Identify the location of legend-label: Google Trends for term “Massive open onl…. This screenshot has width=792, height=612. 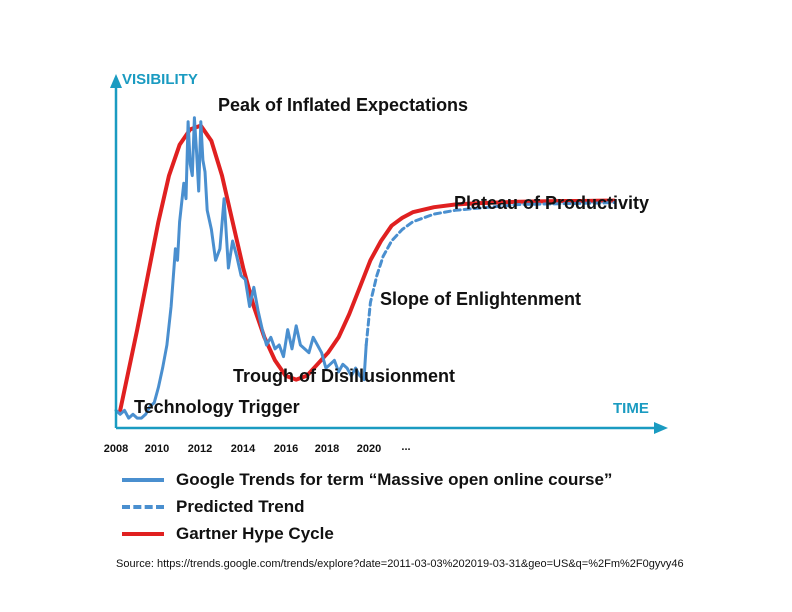
(394, 479).